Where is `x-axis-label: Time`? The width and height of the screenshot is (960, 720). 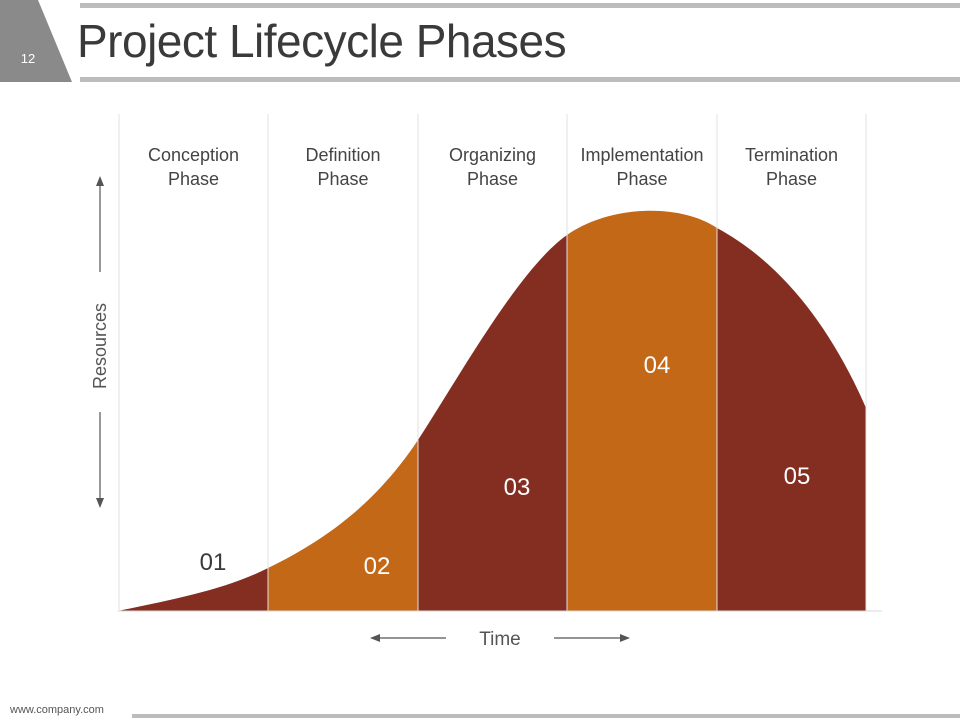 x-axis-label: Time is located at coordinates (500, 639).